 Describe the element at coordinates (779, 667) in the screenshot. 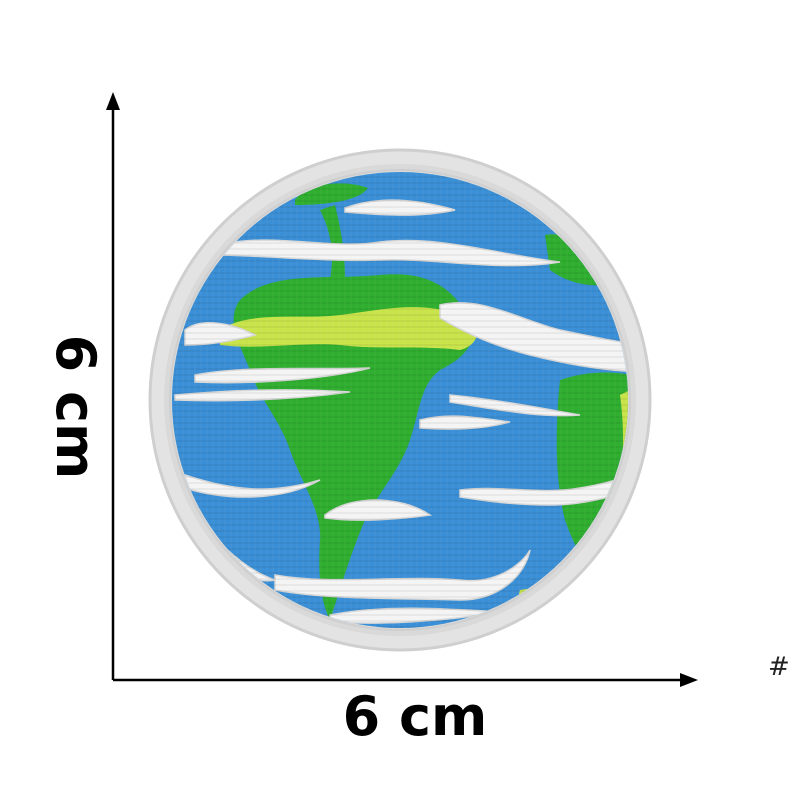

I see `corner-mark: #` at that location.